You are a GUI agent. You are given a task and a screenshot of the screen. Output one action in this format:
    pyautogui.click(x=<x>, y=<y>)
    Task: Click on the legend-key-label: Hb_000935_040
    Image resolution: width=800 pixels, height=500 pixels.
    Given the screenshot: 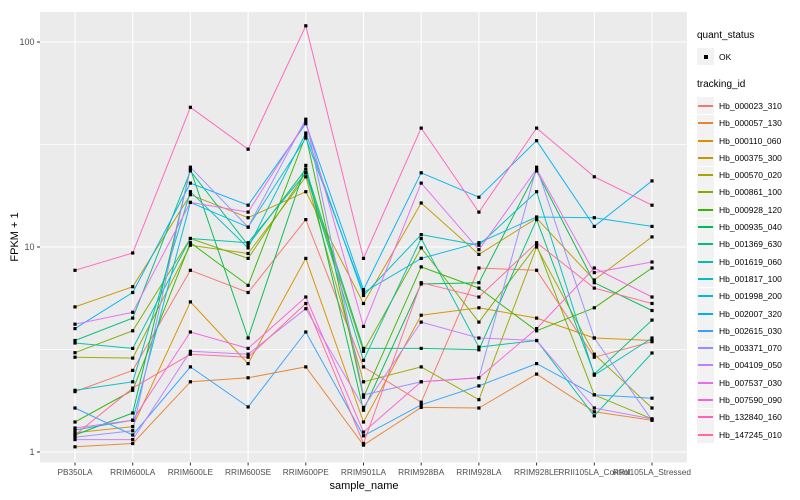 What is the action you would take?
    pyautogui.click(x=750, y=227)
    